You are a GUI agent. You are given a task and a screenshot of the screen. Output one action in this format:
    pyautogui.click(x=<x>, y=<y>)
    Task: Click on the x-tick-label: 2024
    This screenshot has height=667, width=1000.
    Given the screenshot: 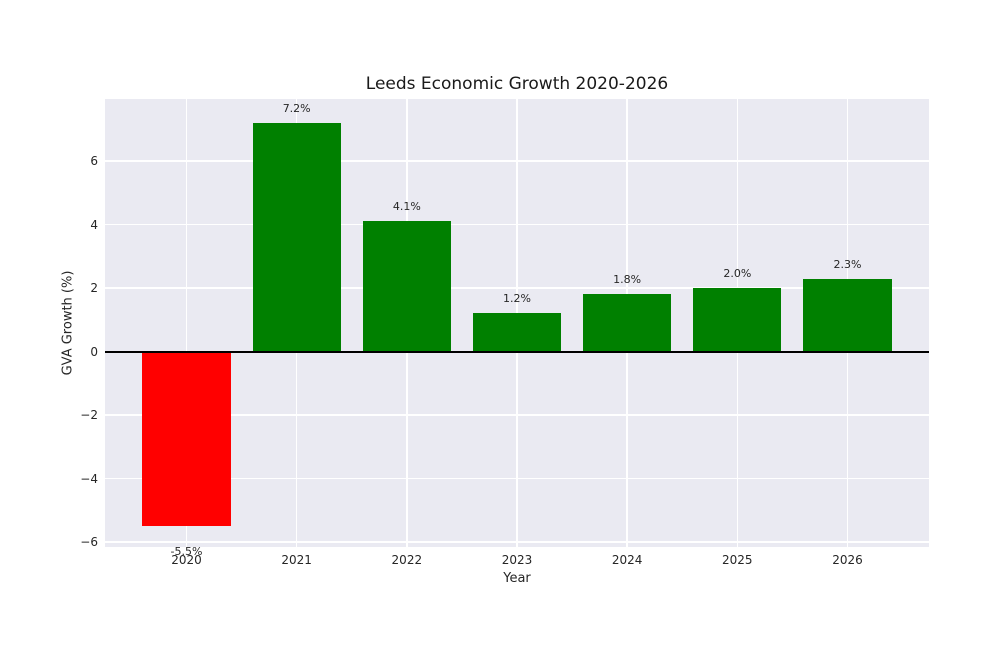 What is the action you would take?
    pyautogui.click(x=627, y=560)
    